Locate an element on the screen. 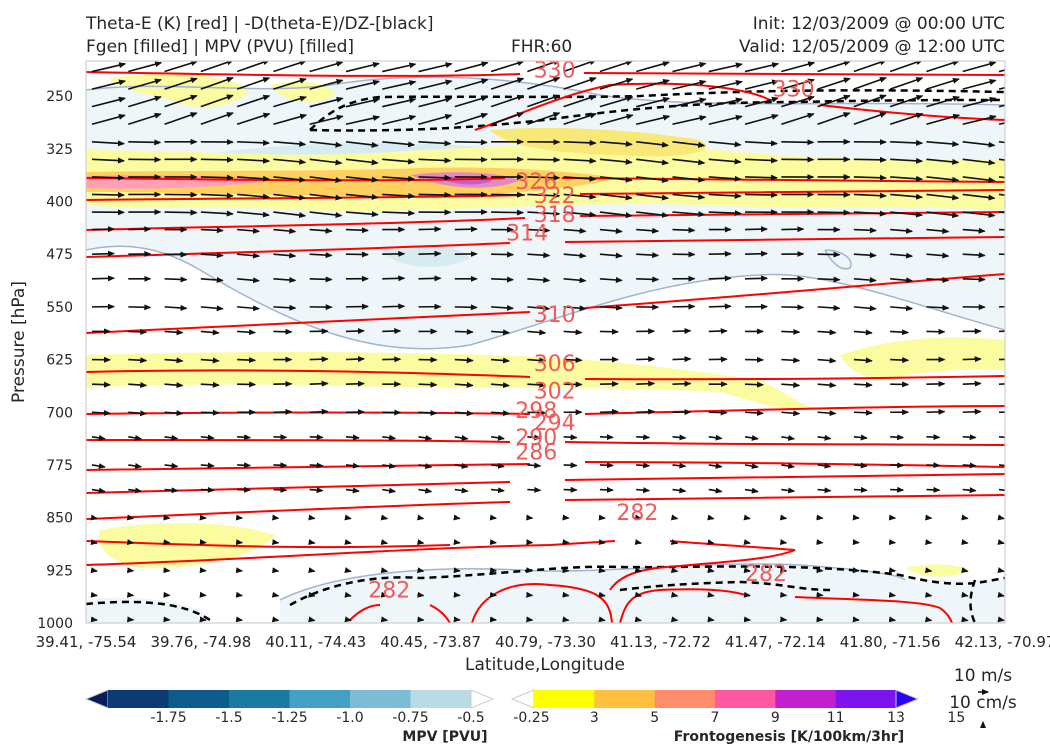  theta-e-contour-label: 322 is located at coordinates (555, 196).